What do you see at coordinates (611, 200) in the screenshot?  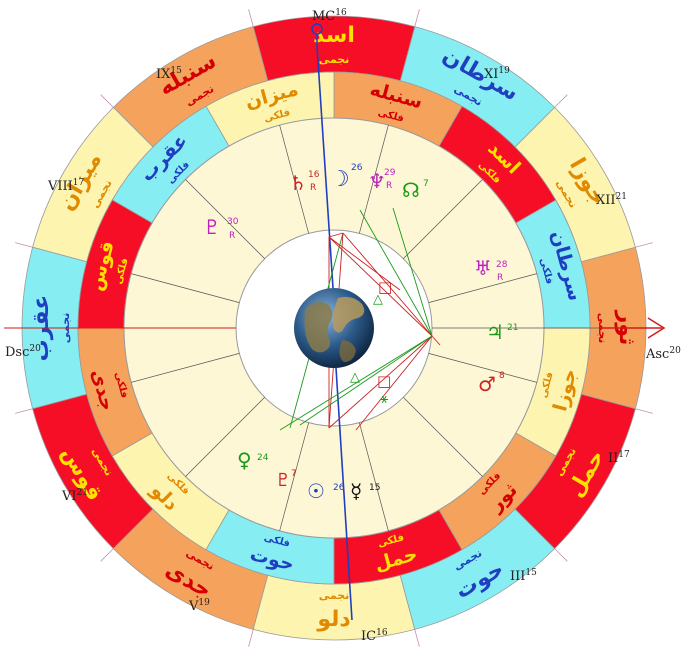 I see `house-xii-label: XII21` at bounding box center [611, 200].